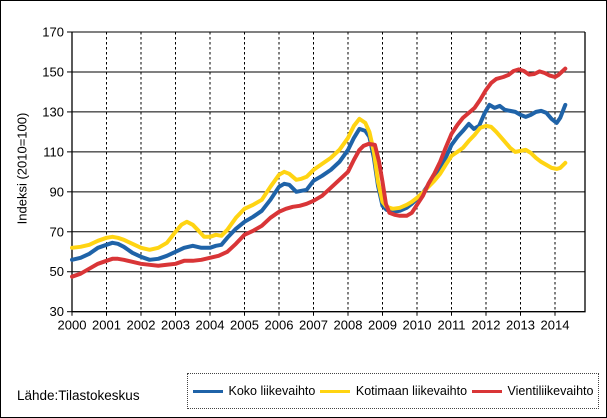  What do you see at coordinates (57, 311) in the screenshot?
I see `y-tick-label-30: 30` at bounding box center [57, 311].